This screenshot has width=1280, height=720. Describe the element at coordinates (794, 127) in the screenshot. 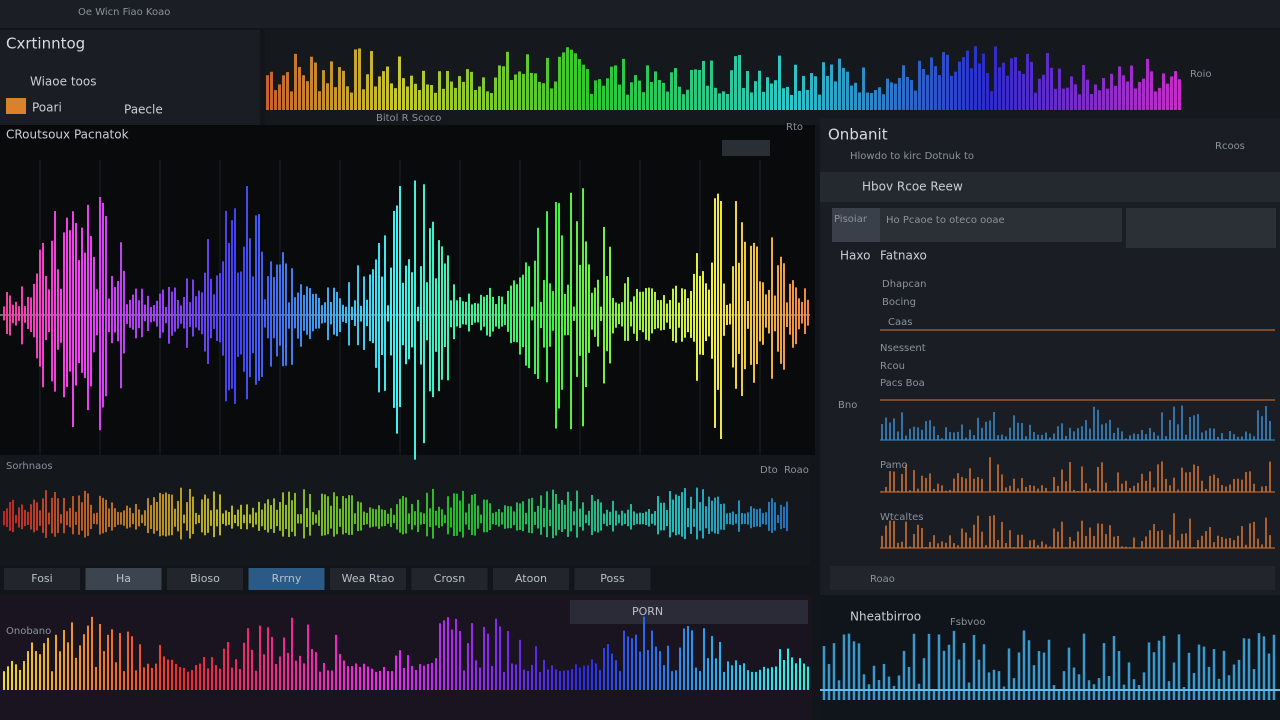

I see `main-editor-tag: Rto` at that location.